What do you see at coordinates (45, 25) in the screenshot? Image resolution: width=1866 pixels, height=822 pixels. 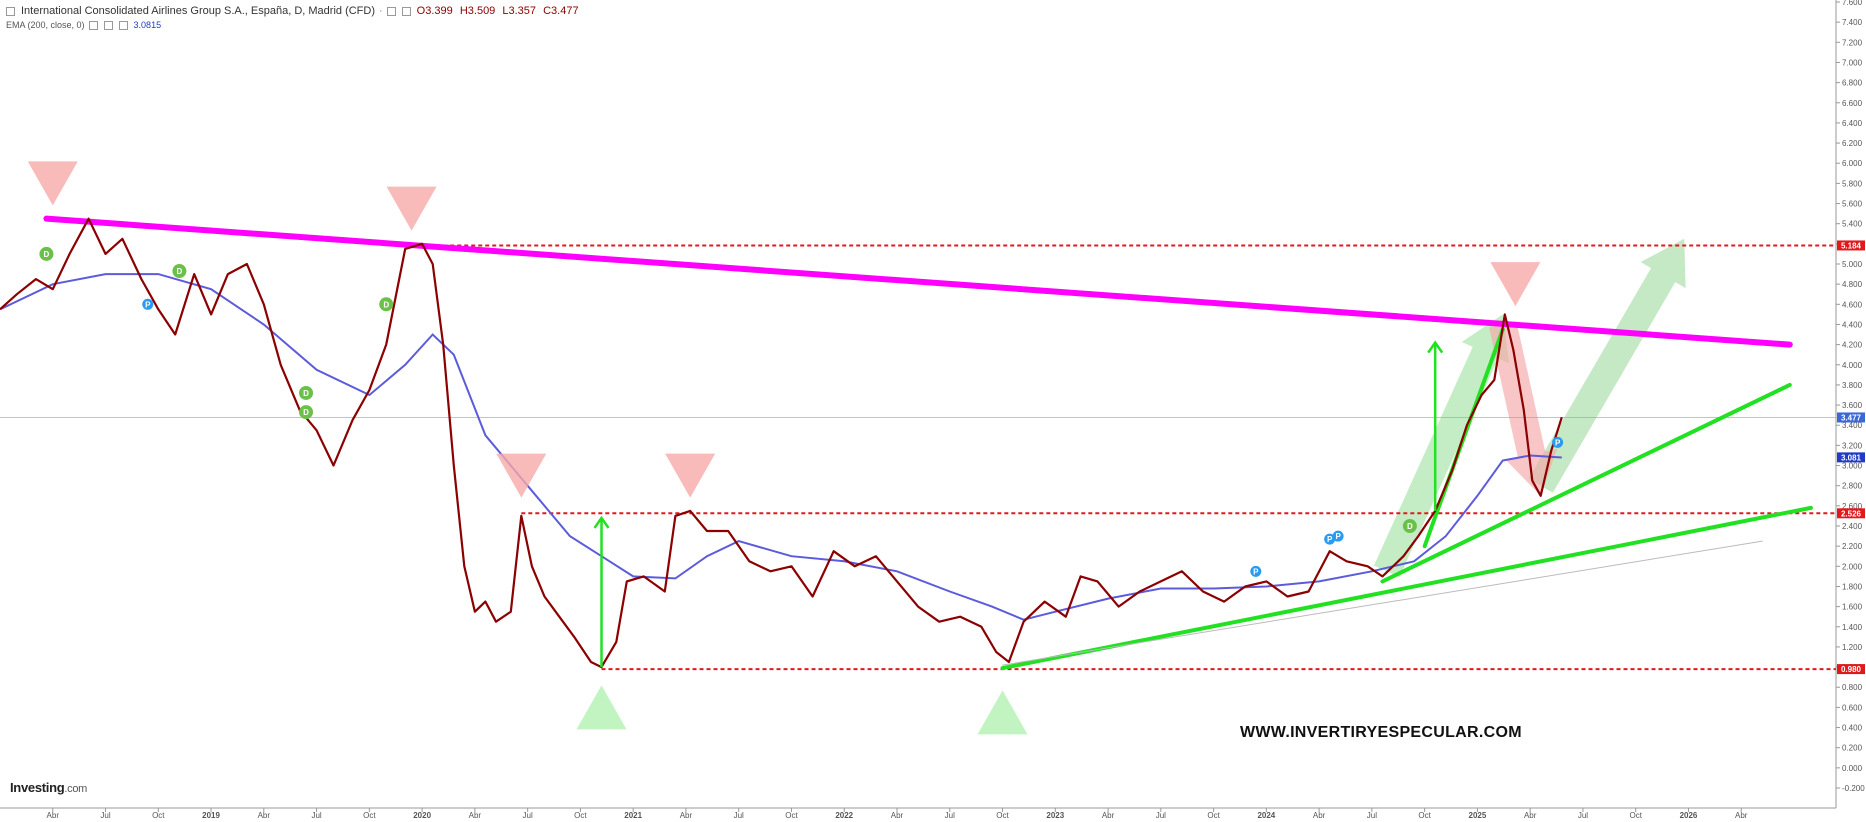 I see `indicator-name: EMA (200, close, 0)` at bounding box center [45, 25].